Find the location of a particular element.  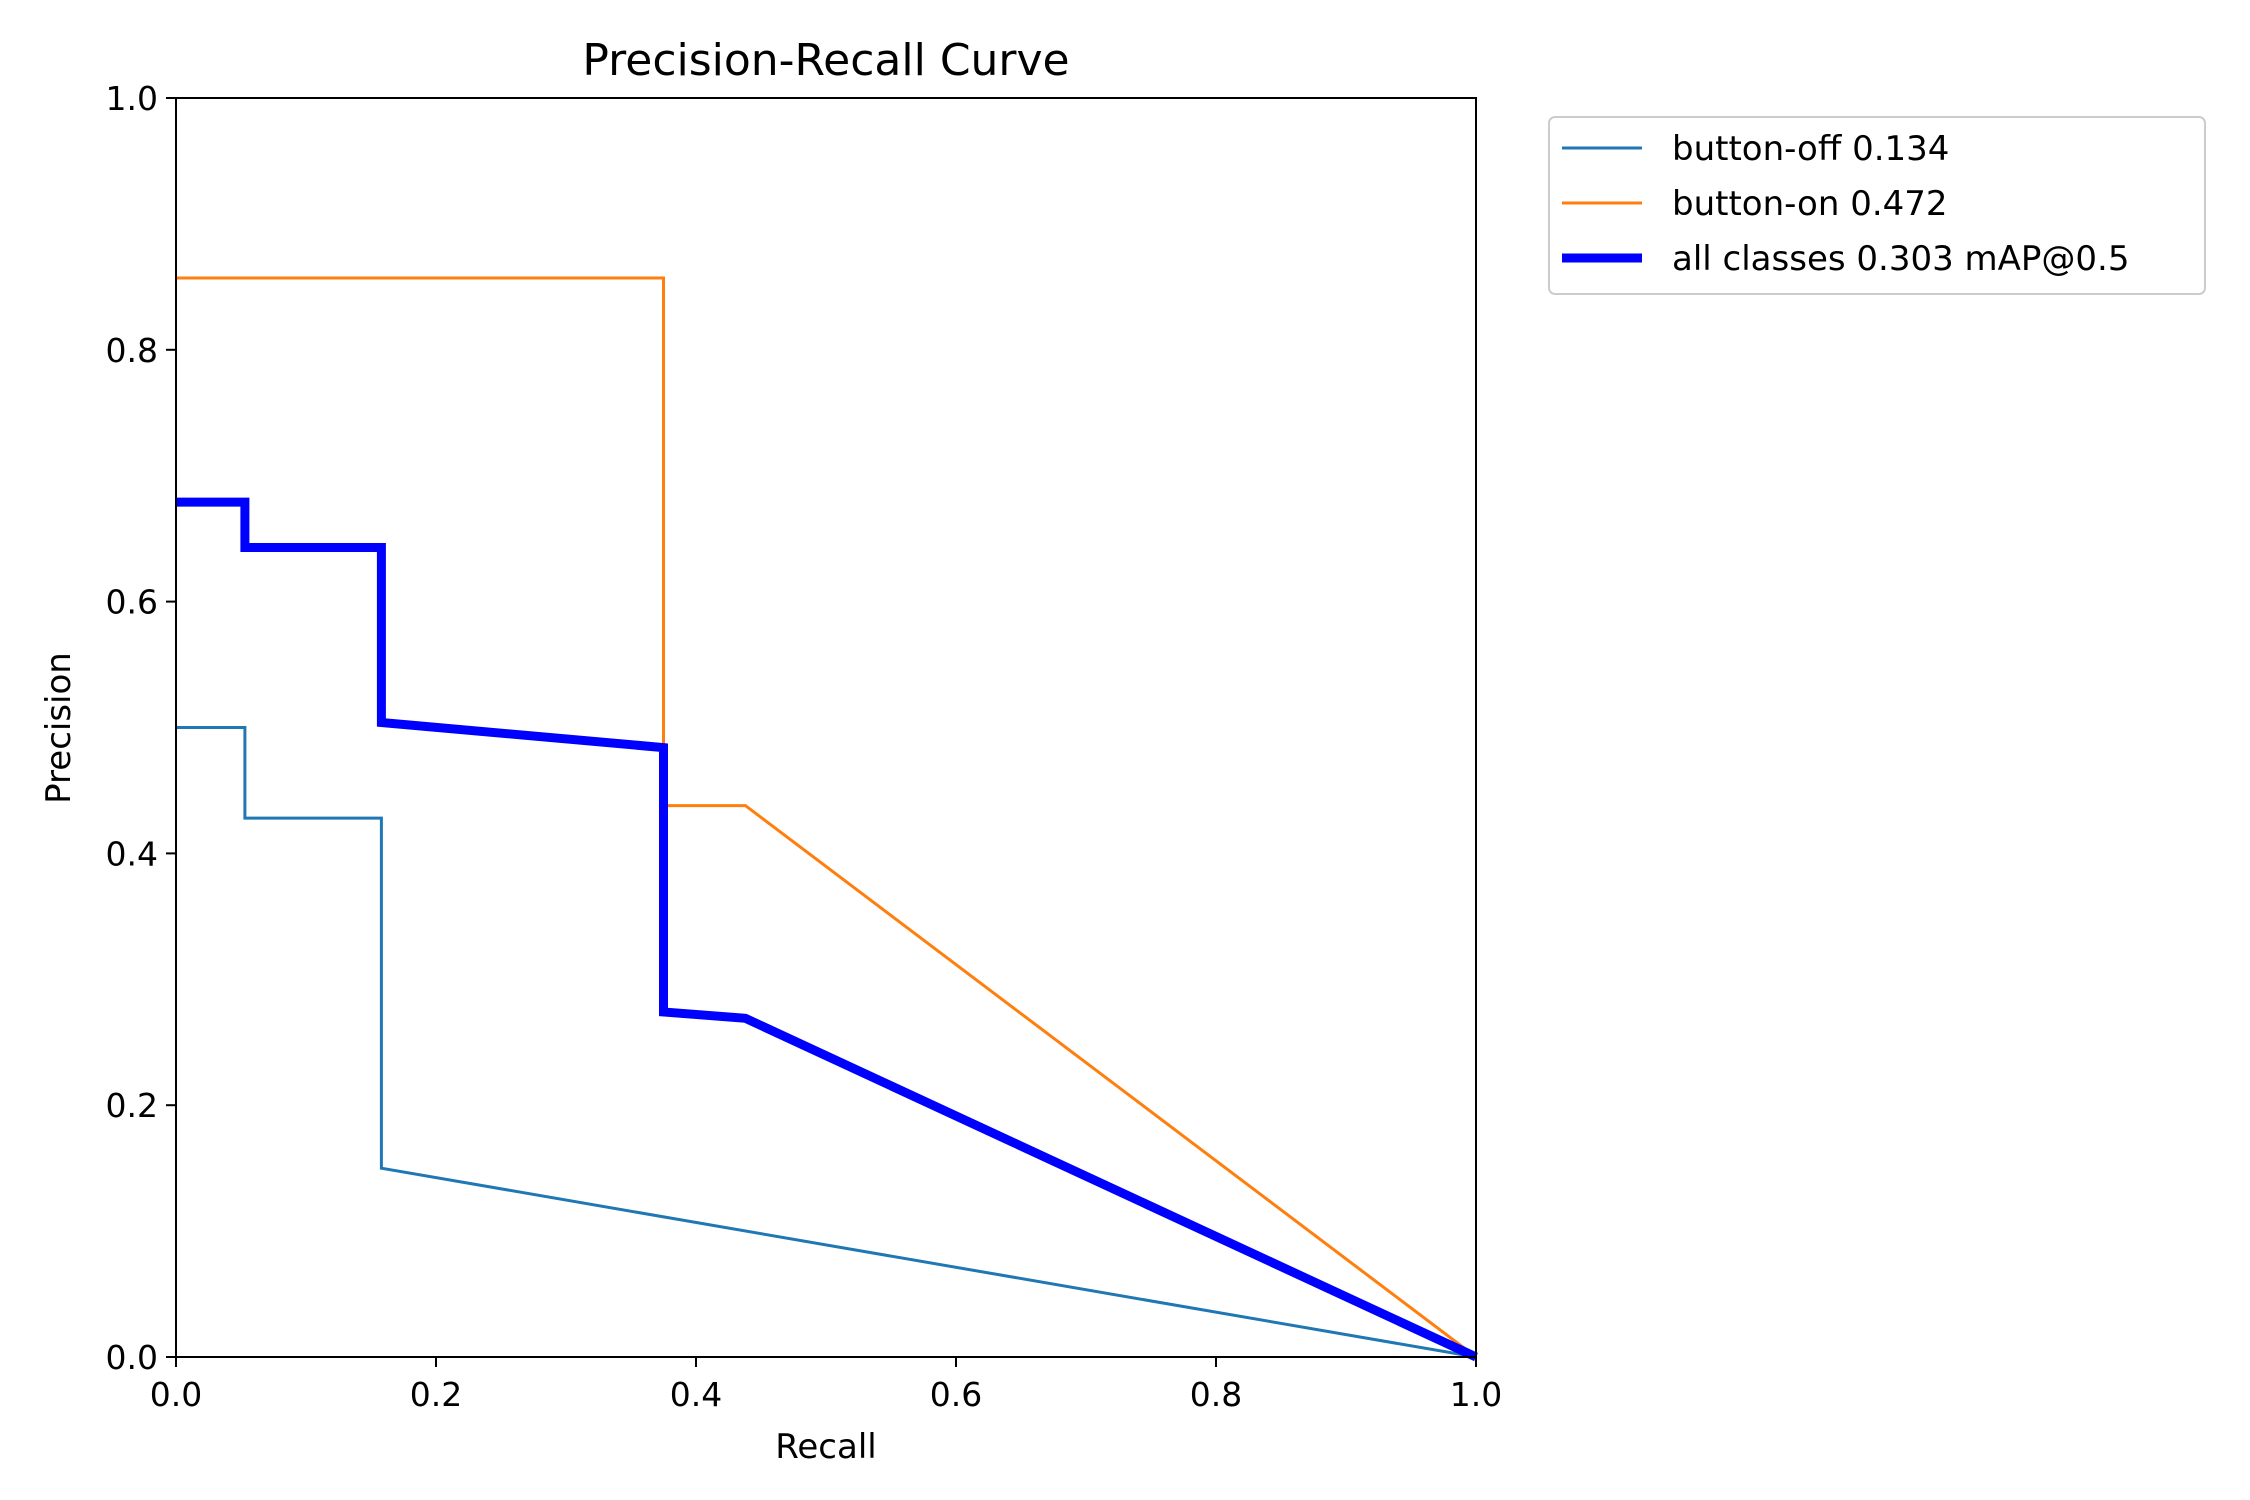

y-tick-label: 0.8 is located at coordinates (132, 350).